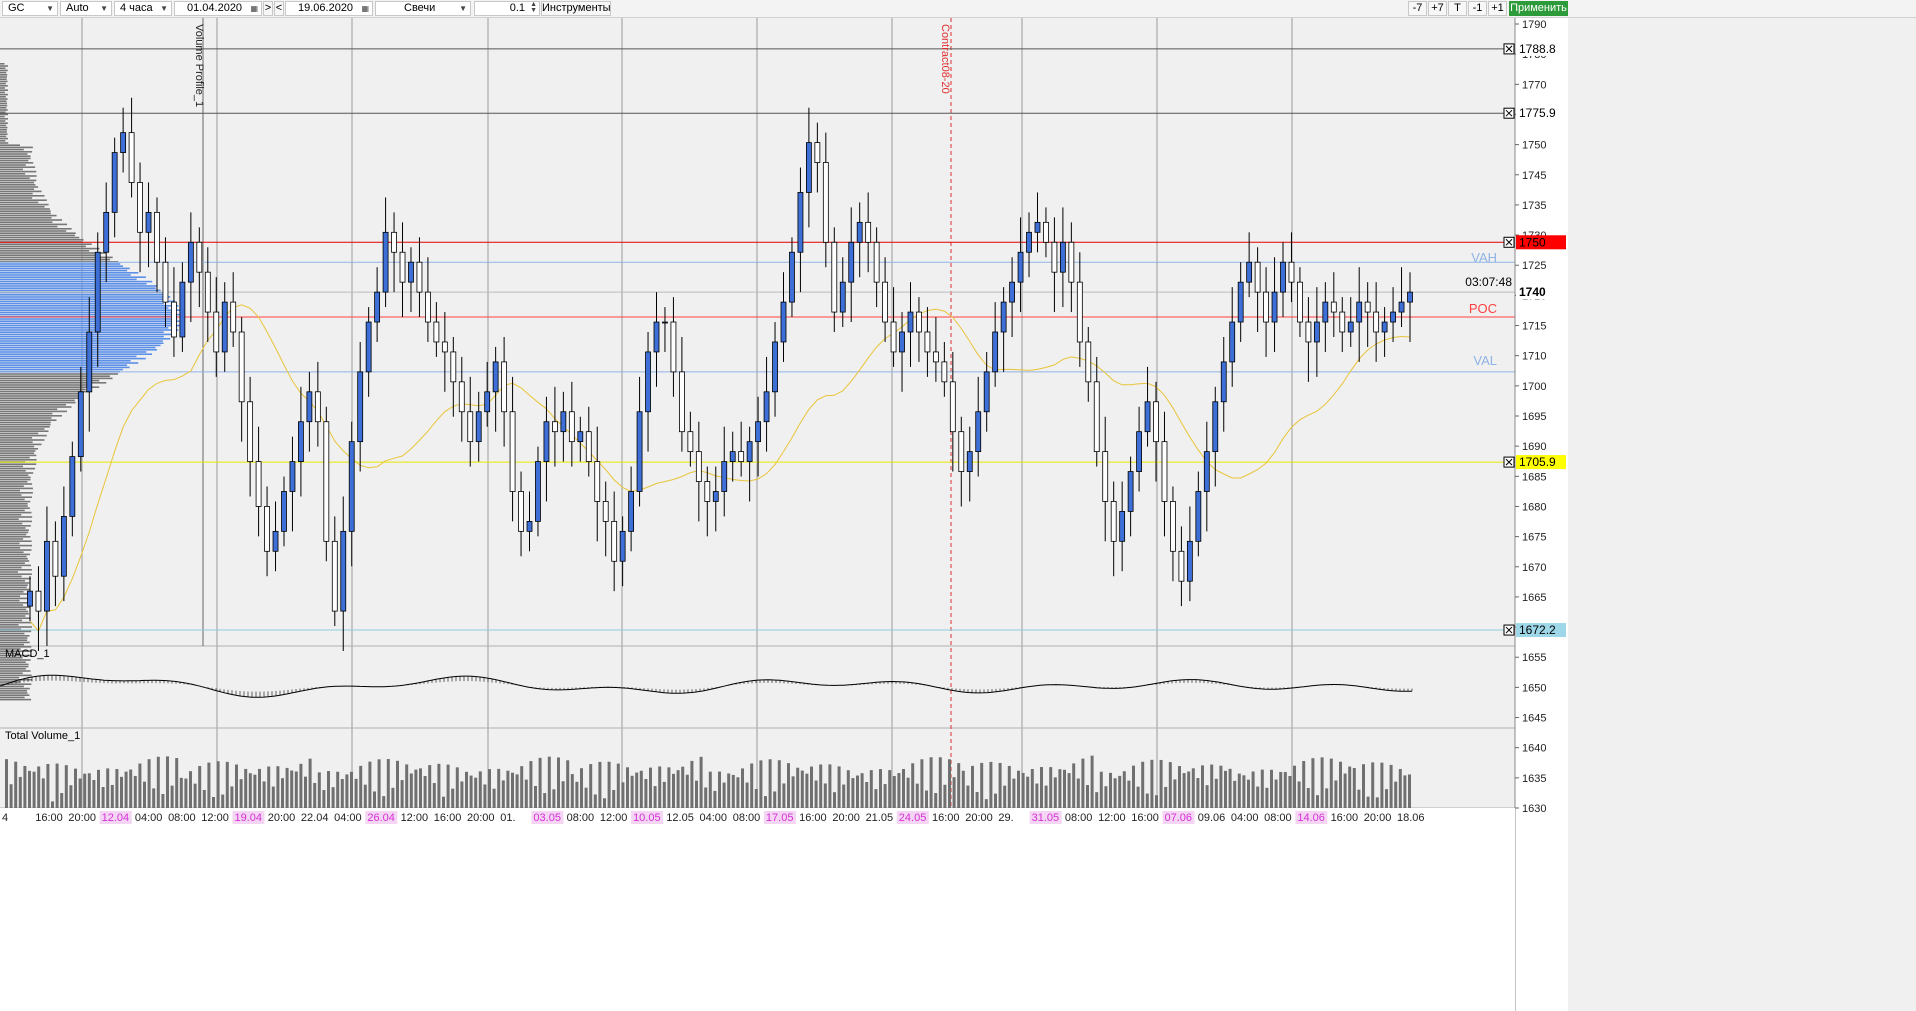 The height and width of the screenshot is (1011, 1916). Describe the element at coordinates (576, 8) in the screenshot. I see `instruments-button: Инструменты` at that location.